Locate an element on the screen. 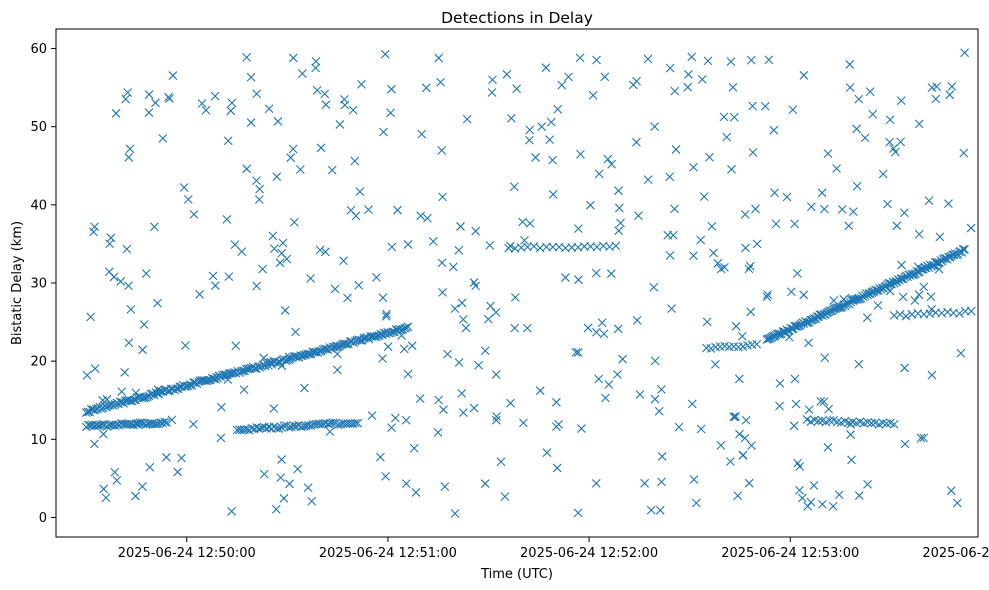  x-axis-label: Time (UTC) is located at coordinates (516, 574).